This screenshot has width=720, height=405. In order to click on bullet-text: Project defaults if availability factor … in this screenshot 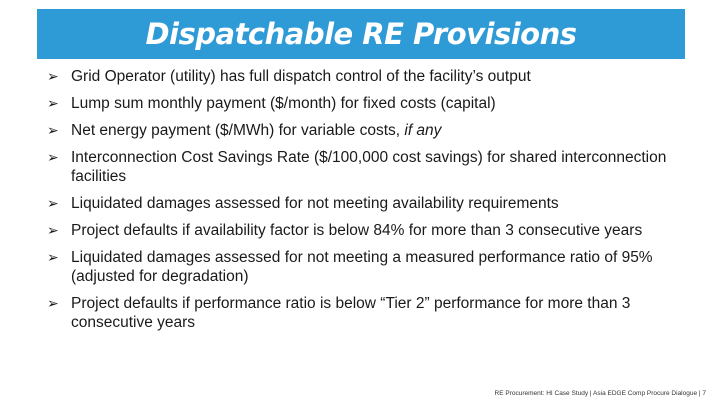, I will do `click(379, 230)`.